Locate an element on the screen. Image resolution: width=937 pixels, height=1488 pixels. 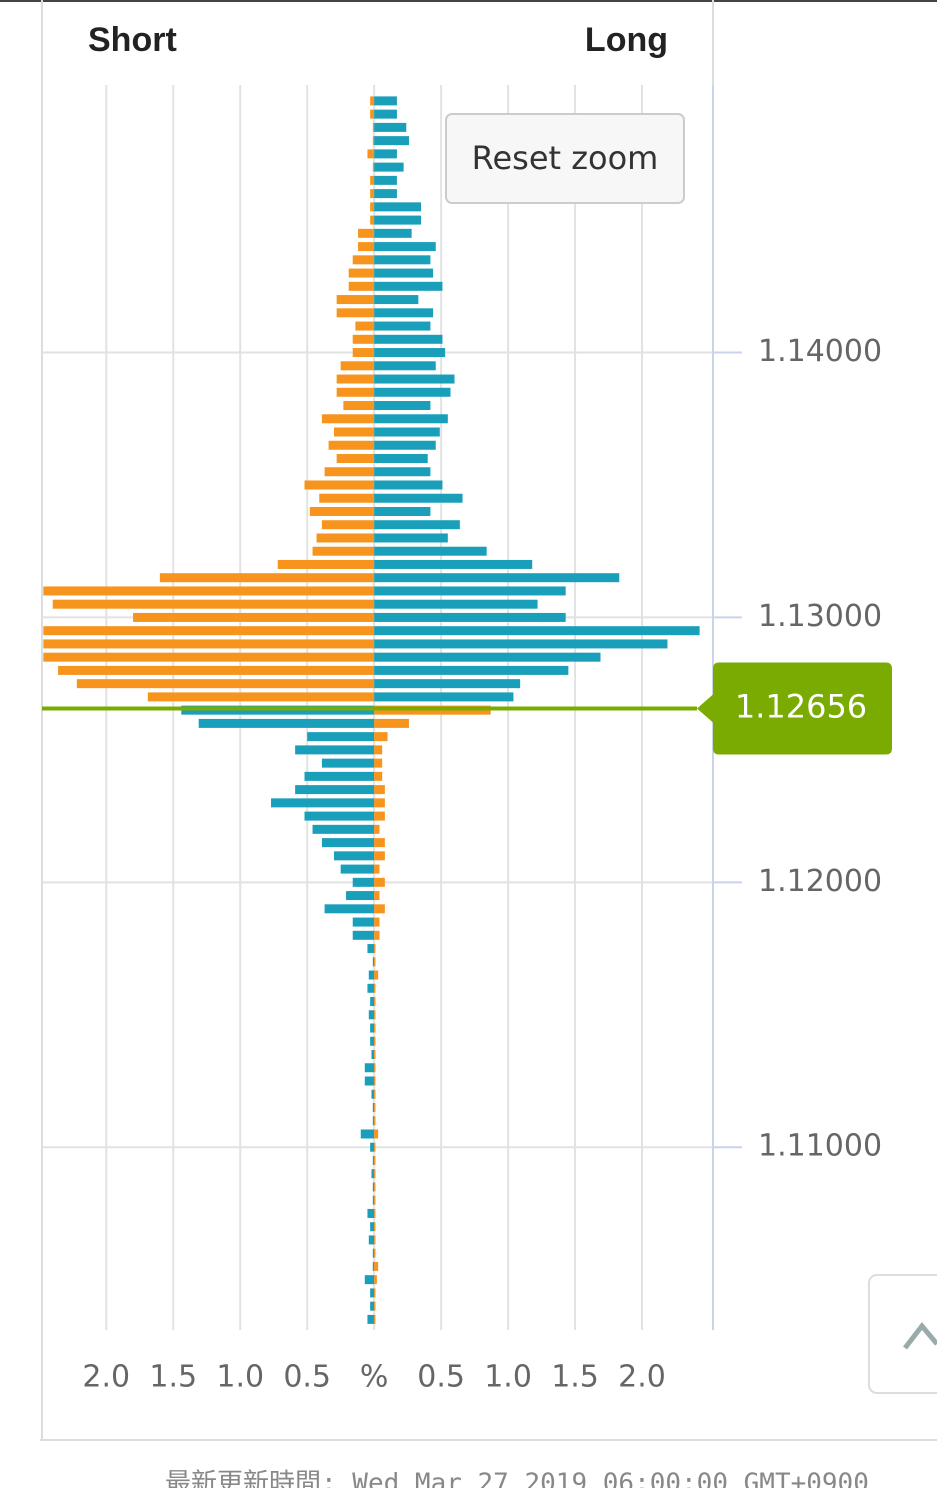
button-bg is located at coordinates (565, 158).